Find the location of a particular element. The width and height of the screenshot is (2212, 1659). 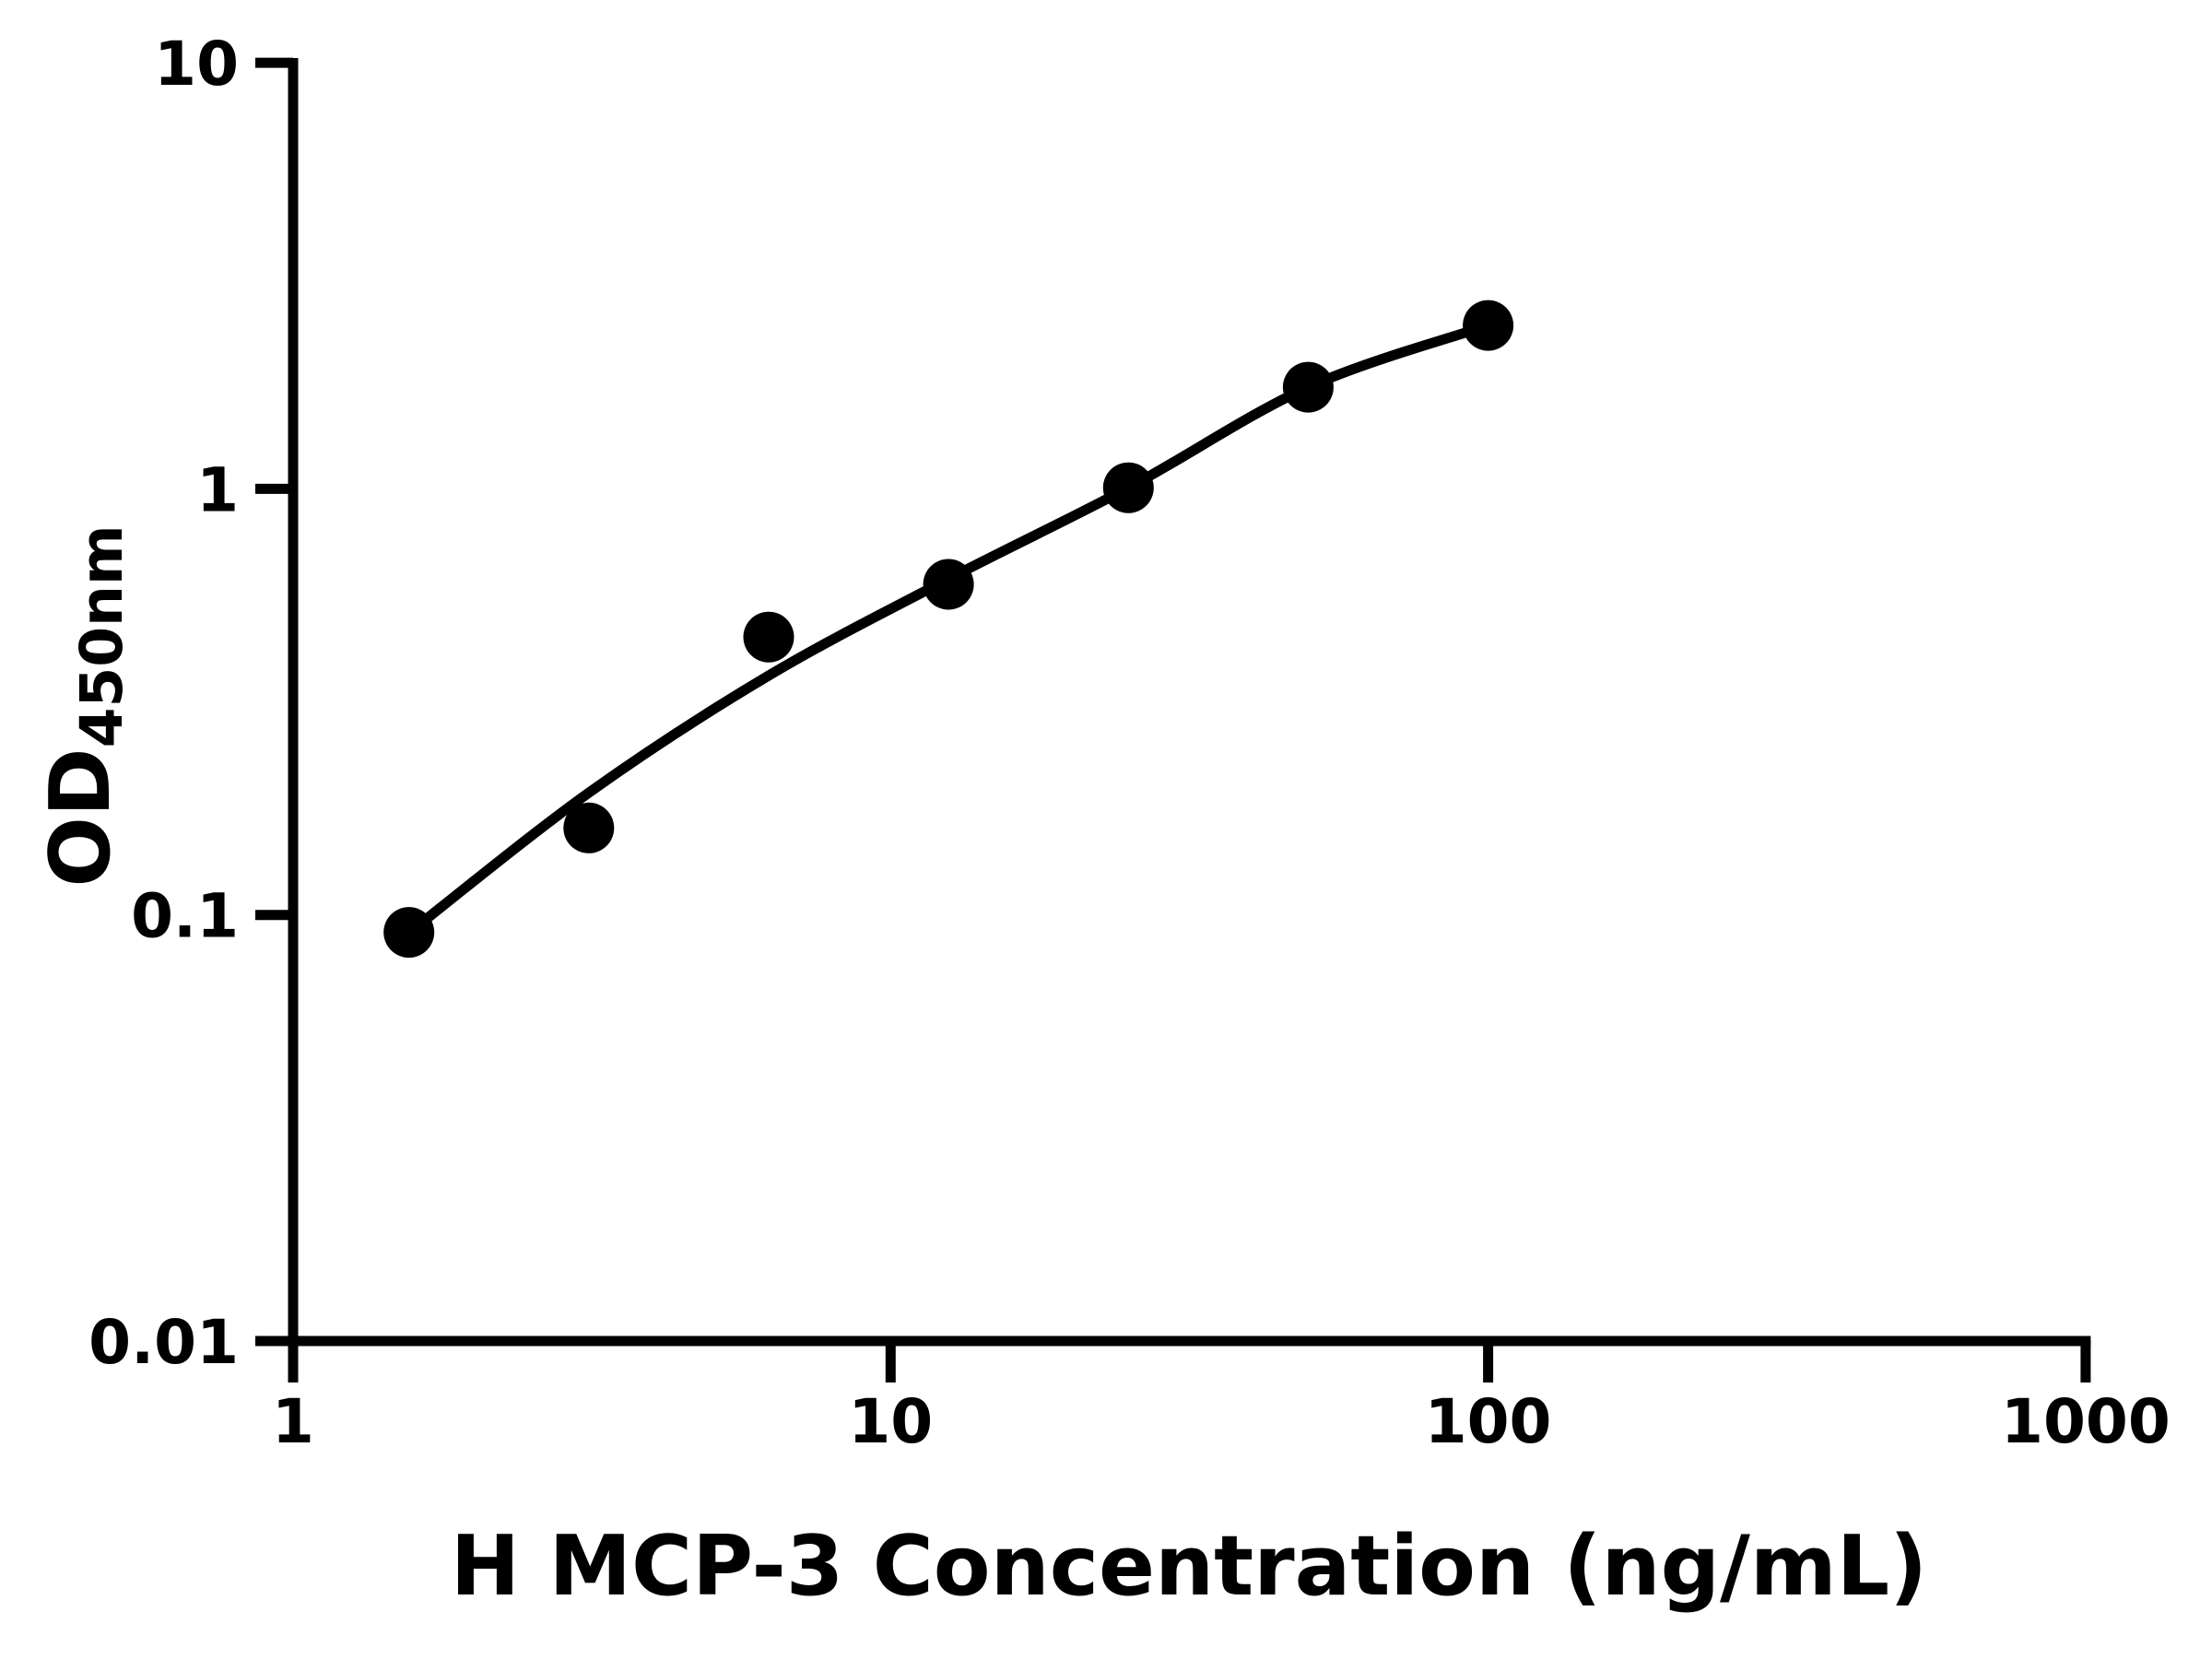

y-axis-title-subscript: 450nm is located at coordinates (101, 635).